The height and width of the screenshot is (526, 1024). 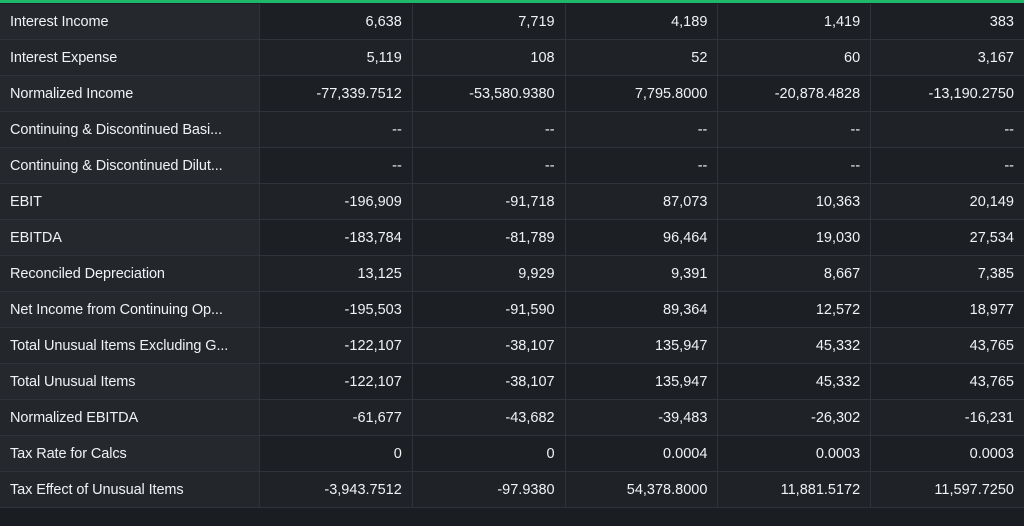 What do you see at coordinates (130, 237) in the screenshot?
I see `row-label: EBITDA` at bounding box center [130, 237].